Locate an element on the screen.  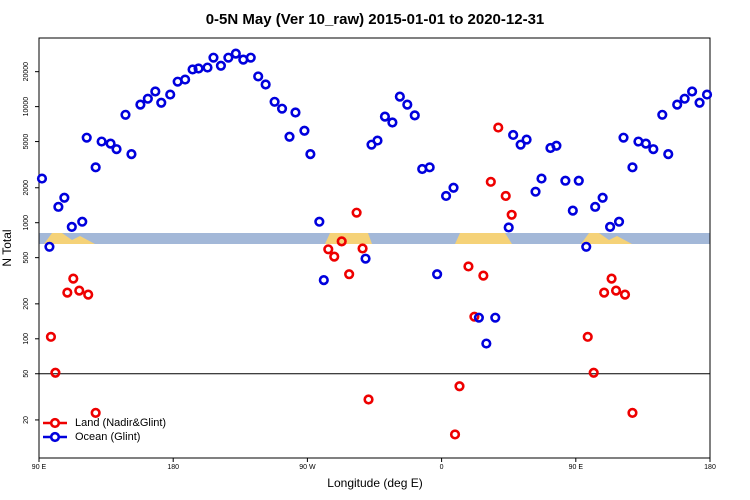
y-tick-label: 1000 is located at coordinates (26, 223).